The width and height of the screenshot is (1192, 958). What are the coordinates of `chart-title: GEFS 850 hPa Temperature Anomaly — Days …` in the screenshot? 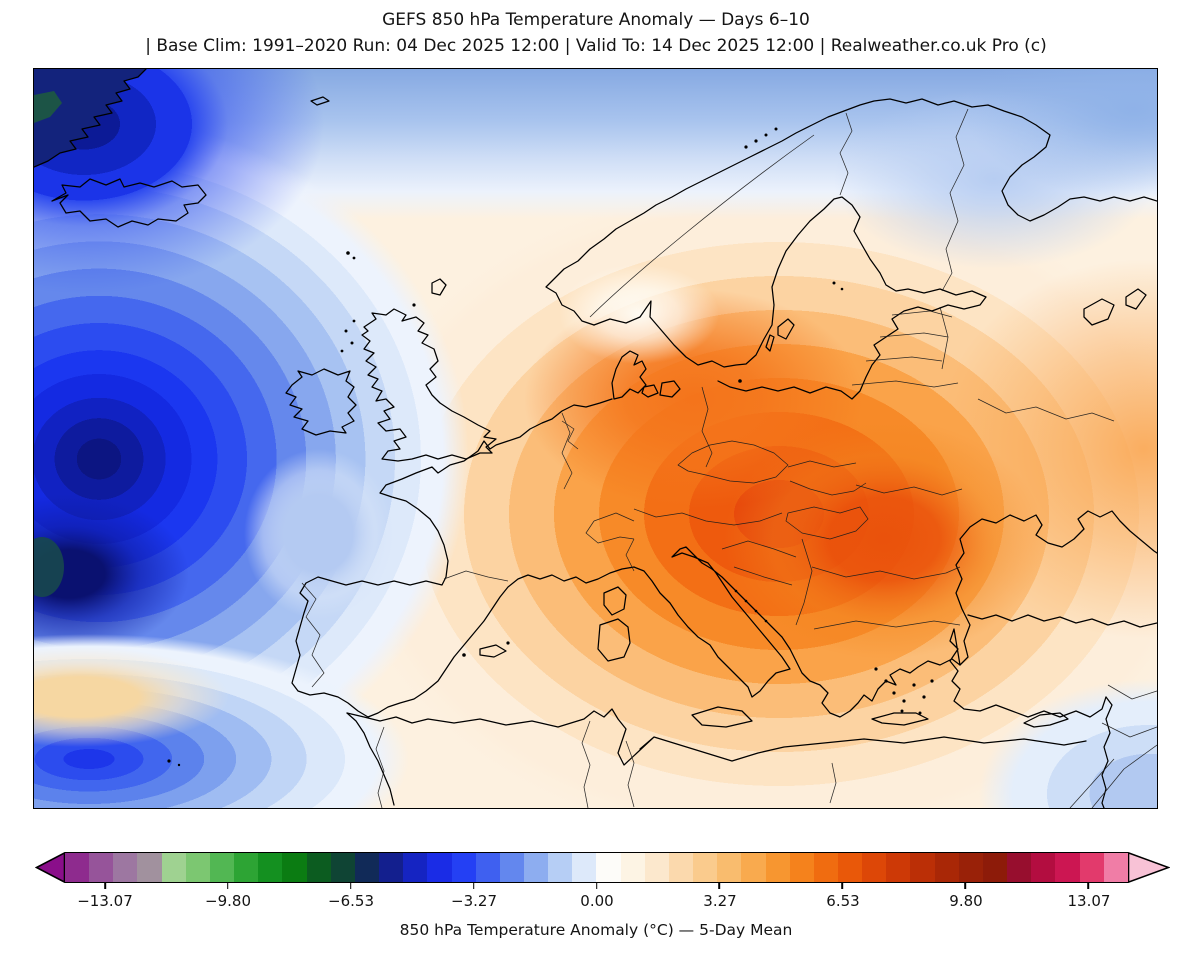 It's located at (596, 20).